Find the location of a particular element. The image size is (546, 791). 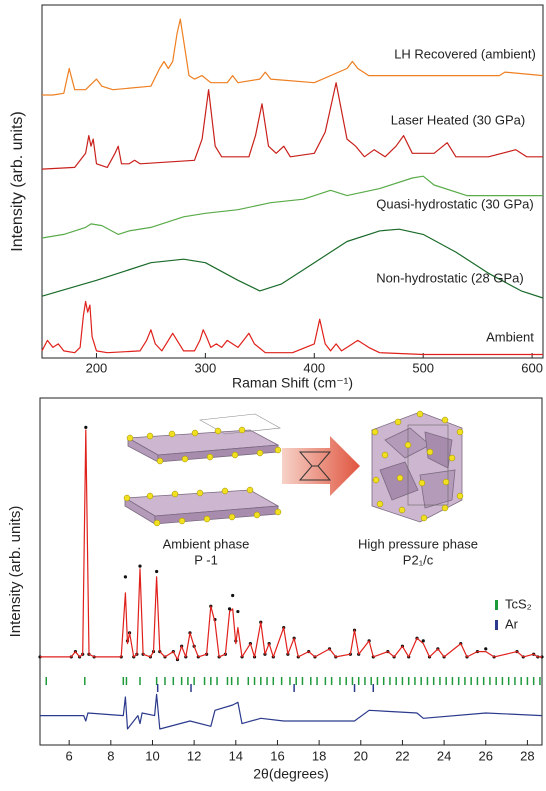

x-tick-label: 8 is located at coordinates (110, 755).